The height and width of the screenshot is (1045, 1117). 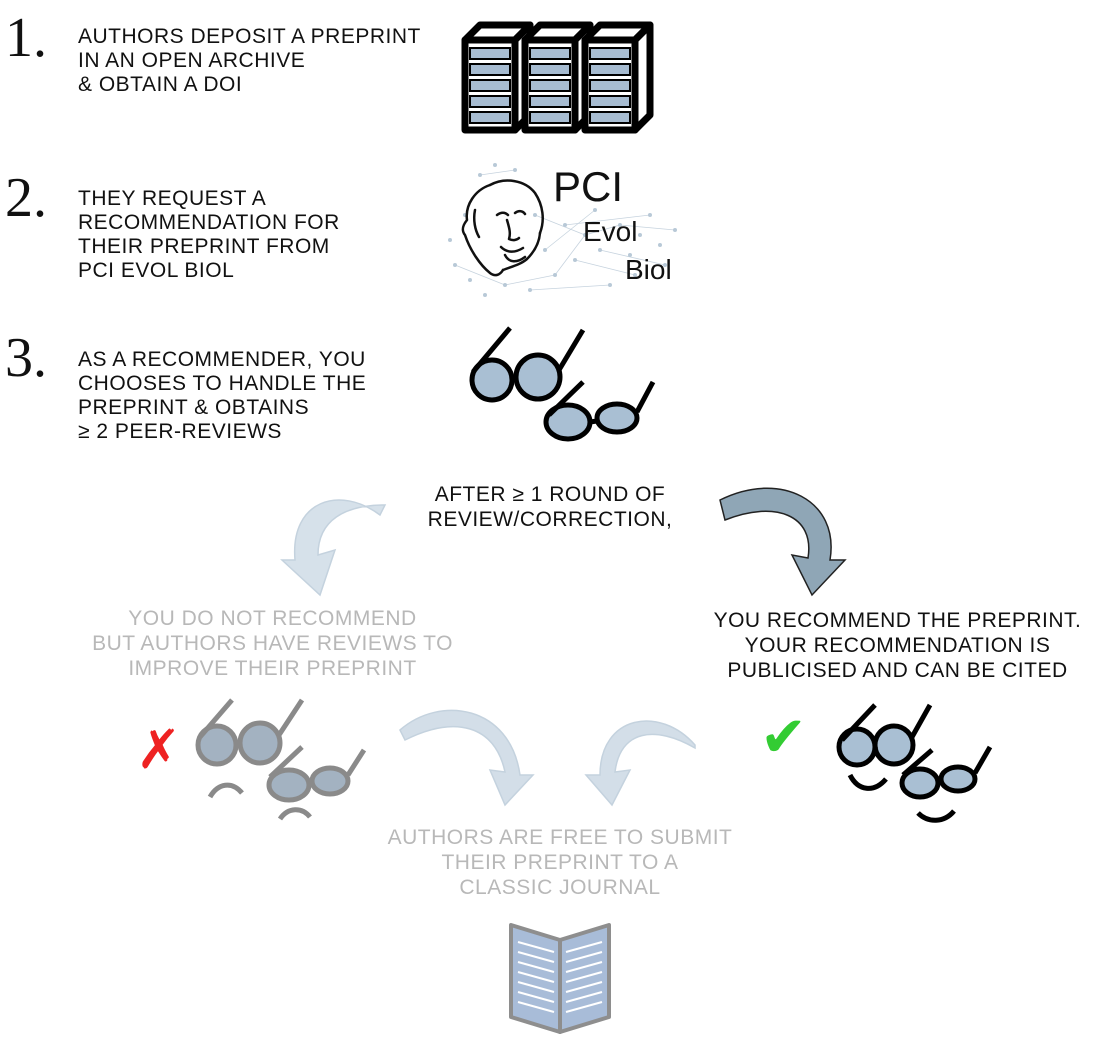 What do you see at coordinates (560, 837) in the screenshot?
I see `free-submit-line: AUTHORS ARE FREE TO SUBMIT` at bounding box center [560, 837].